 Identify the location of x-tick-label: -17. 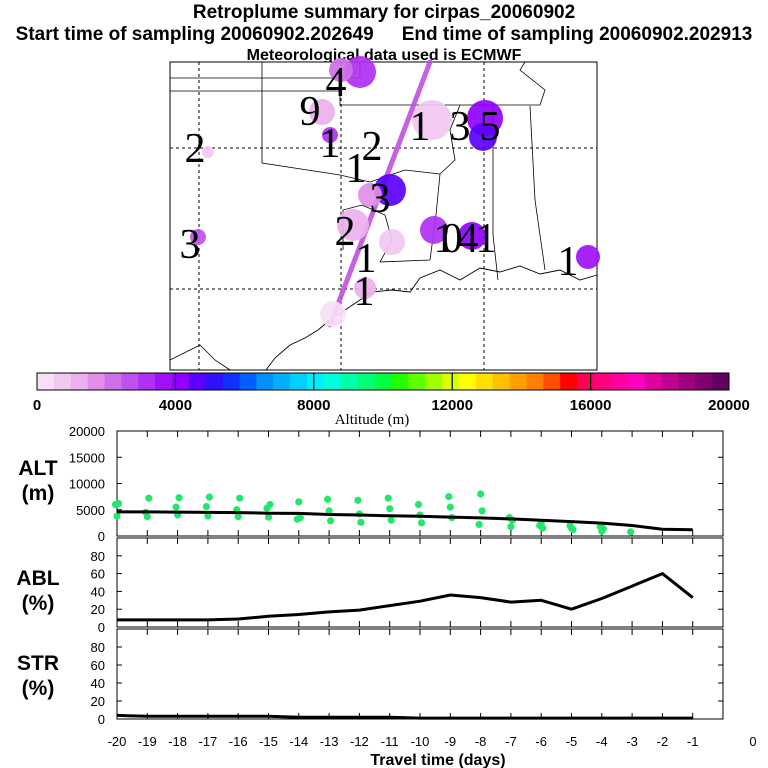
(208, 741).